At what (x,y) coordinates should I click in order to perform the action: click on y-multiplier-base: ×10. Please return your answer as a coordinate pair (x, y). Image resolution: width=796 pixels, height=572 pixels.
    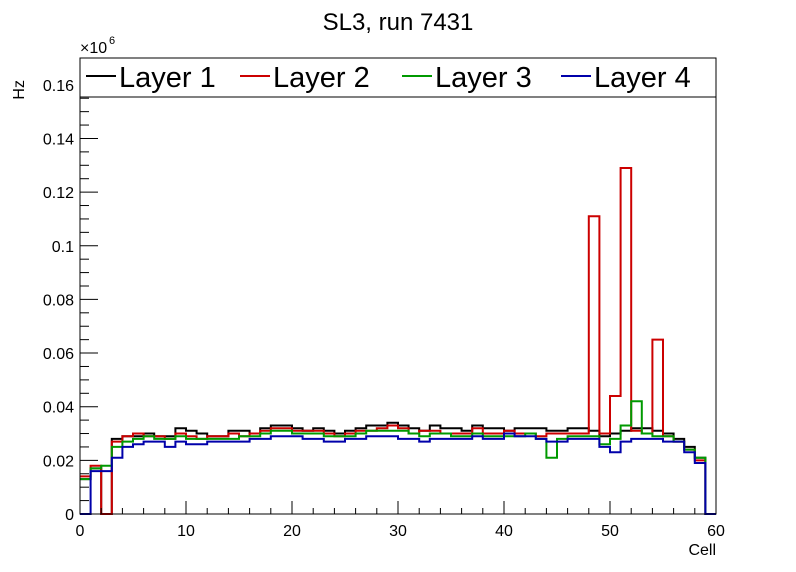
    Looking at the image, I should click on (93, 48).